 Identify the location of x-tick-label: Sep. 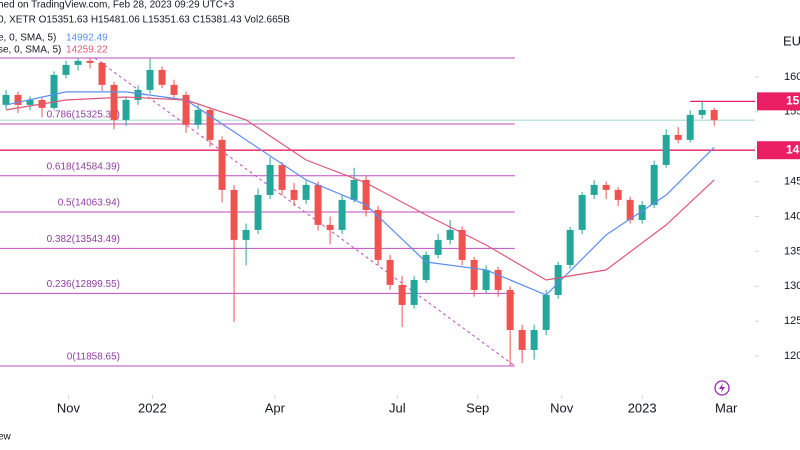
(477, 407).